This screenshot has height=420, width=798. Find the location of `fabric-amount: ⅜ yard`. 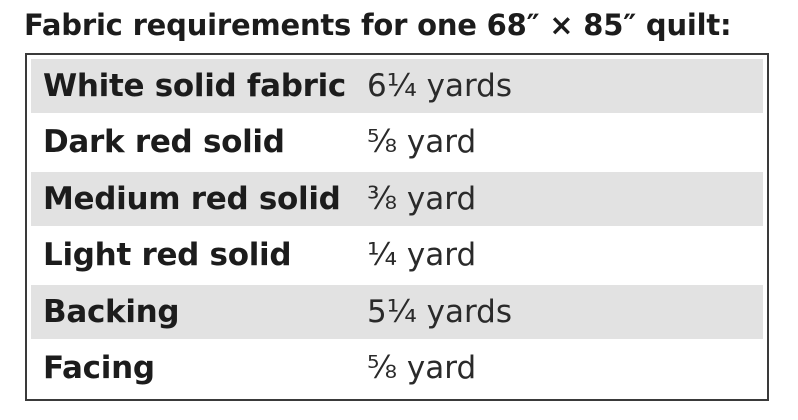

fabric-amount: ⅜ yard is located at coordinates (422, 198).